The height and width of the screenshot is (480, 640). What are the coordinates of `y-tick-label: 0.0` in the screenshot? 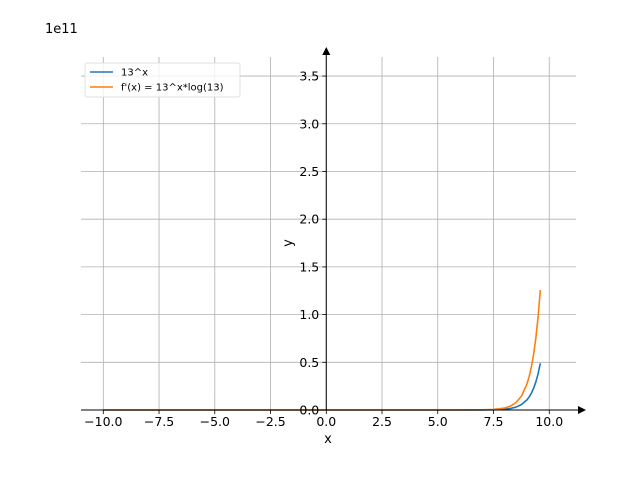 It's located at (309, 410).